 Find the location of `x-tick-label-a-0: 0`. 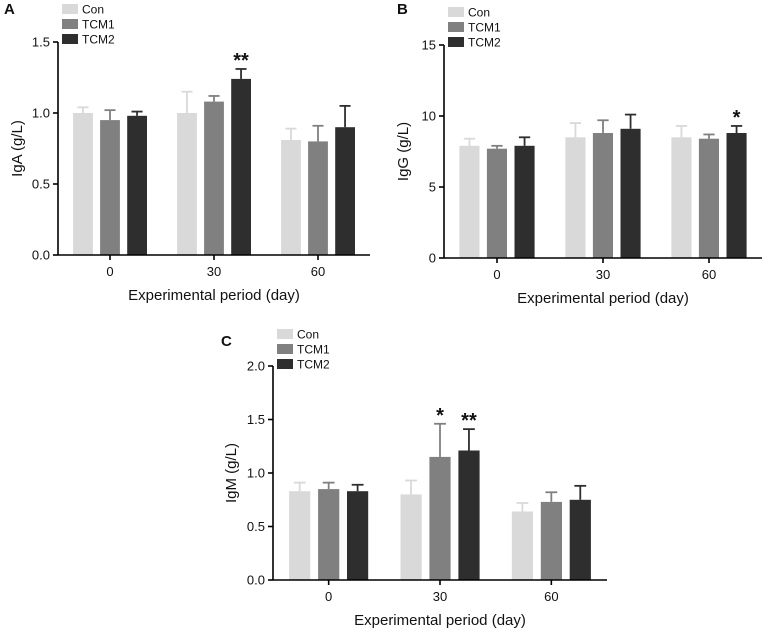

x-tick-label-a-0: 0 is located at coordinates (109, 271).